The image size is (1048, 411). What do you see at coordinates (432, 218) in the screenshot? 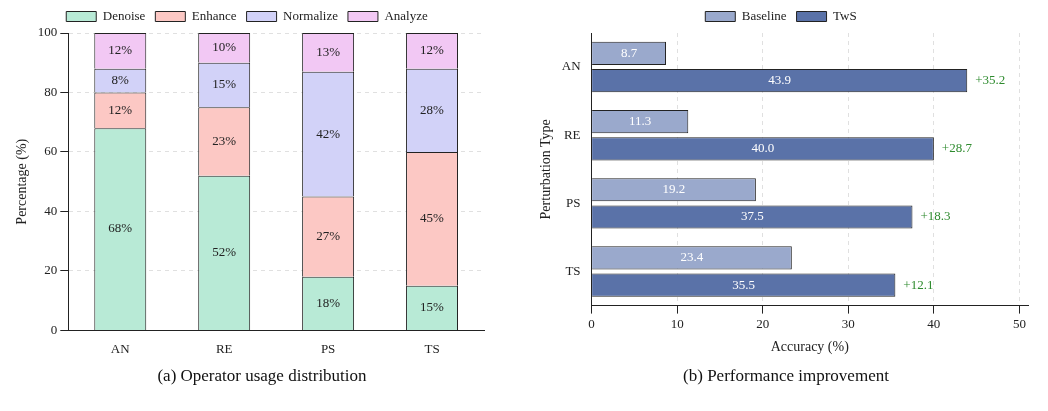
I see `data-label: 45%` at bounding box center [432, 218].